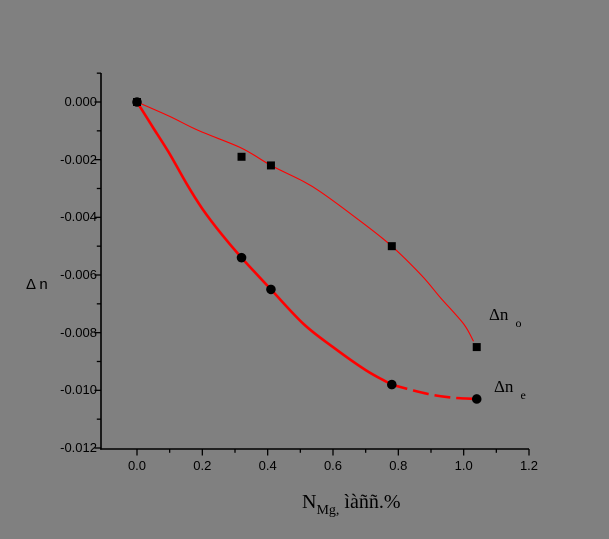 This screenshot has height=539, width=609. I want to click on y-tick-label: -0.008, so click(78, 332).